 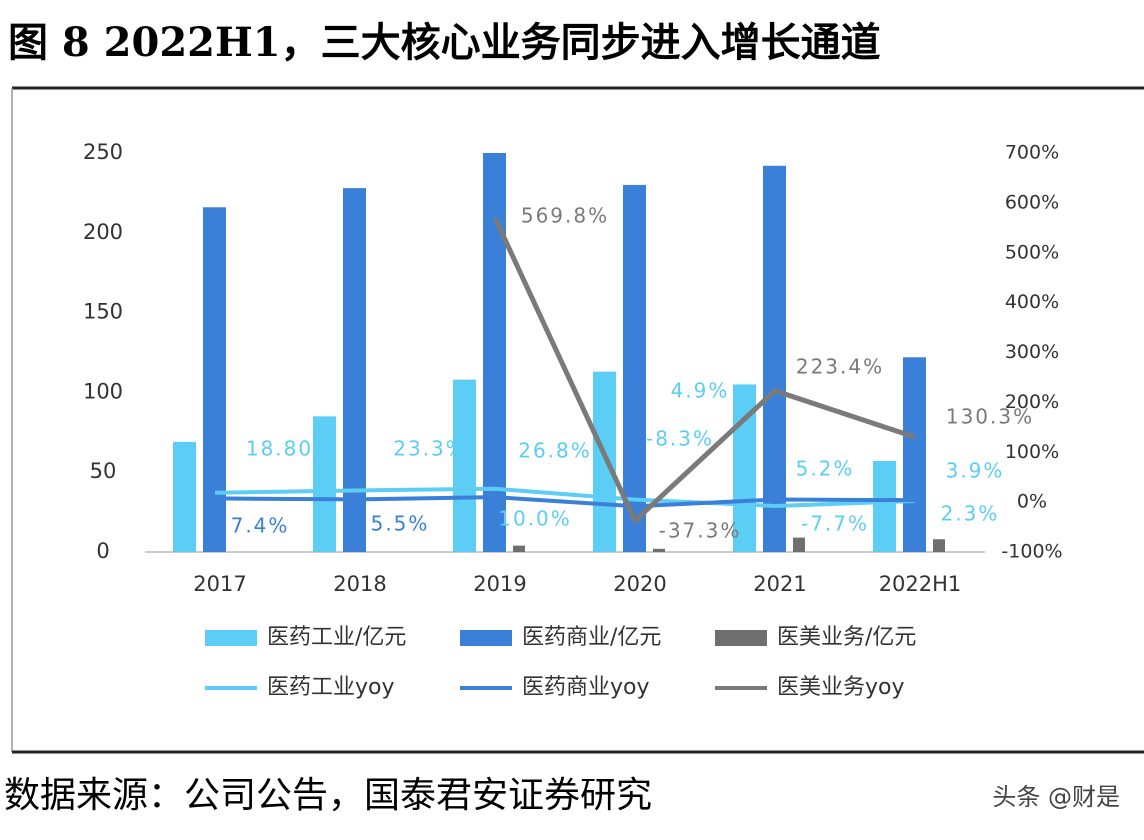 What do you see at coordinates (103, 232) in the screenshot?
I see `y-tick-label: 200` at bounding box center [103, 232].